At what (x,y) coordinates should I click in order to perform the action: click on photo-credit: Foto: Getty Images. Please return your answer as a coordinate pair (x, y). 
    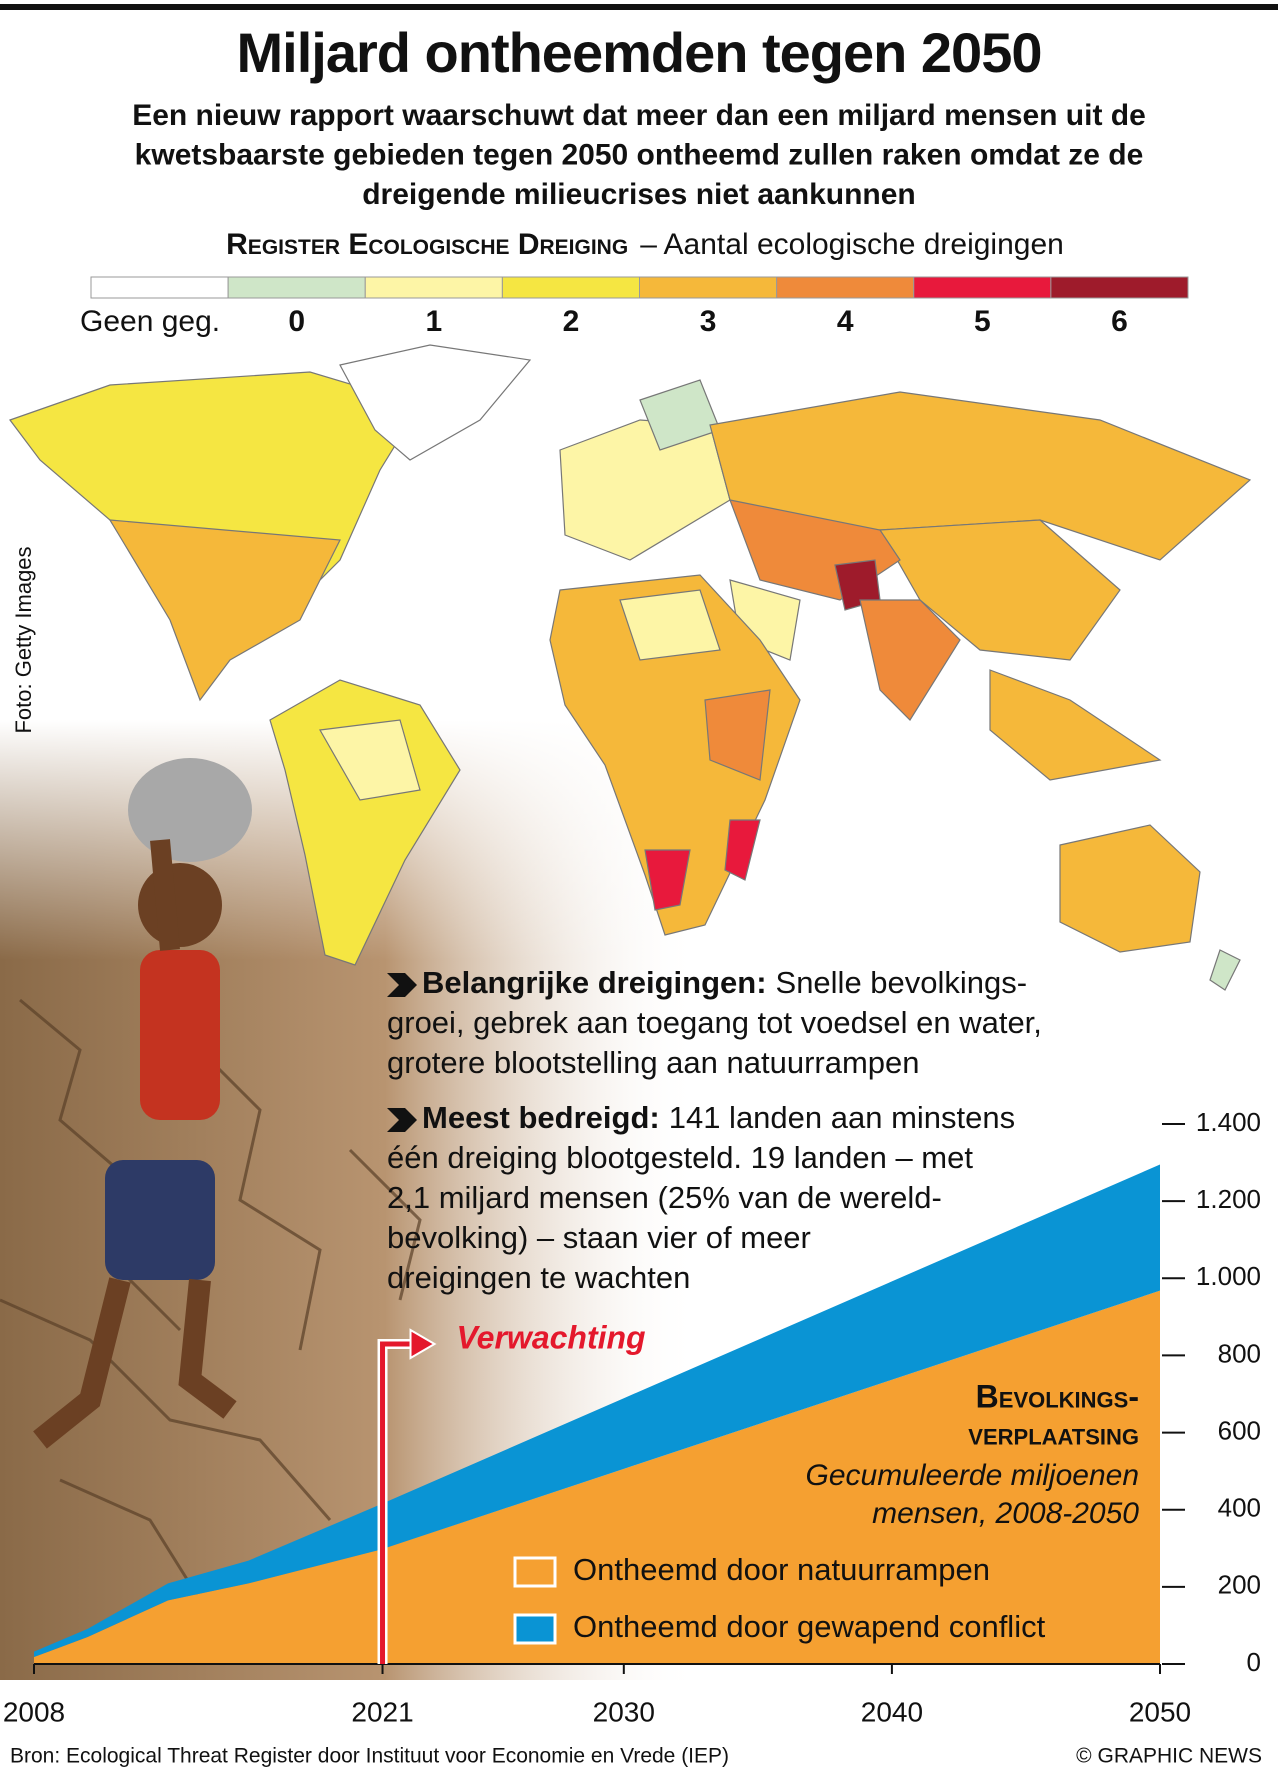
    Looking at the image, I should click on (23, 639).